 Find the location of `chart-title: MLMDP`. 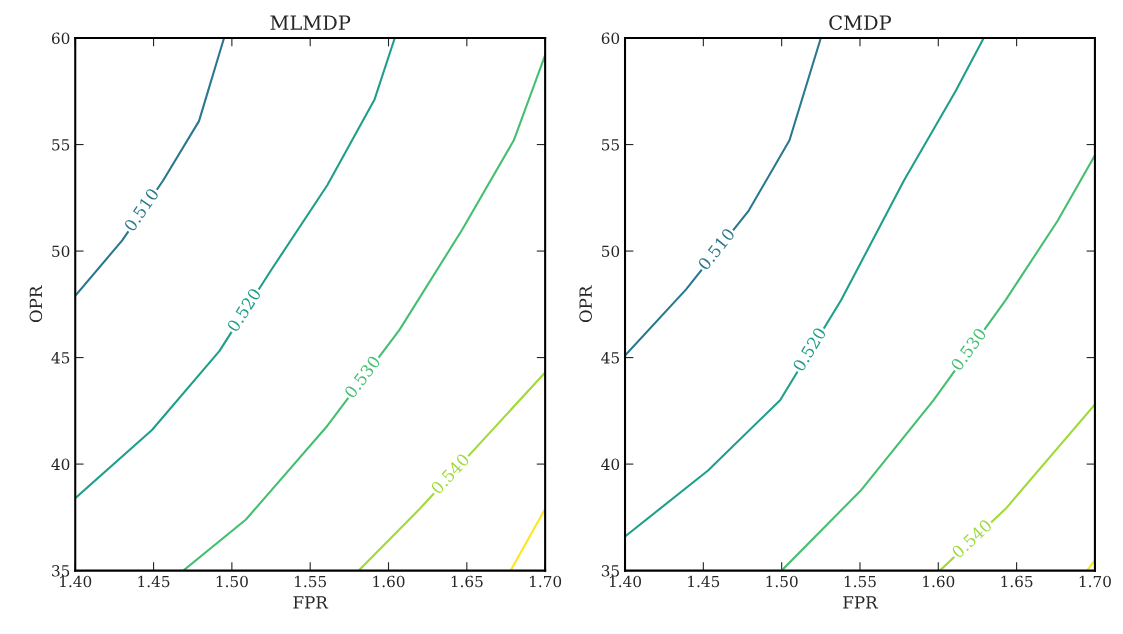

chart-title: MLMDP is located at coordinates (310, 22).